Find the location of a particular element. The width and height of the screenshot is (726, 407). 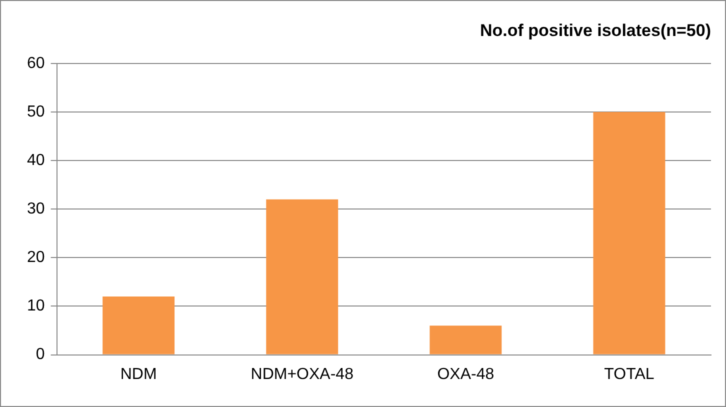

y-tick-label: 40 is located at coordinates (36, 160).